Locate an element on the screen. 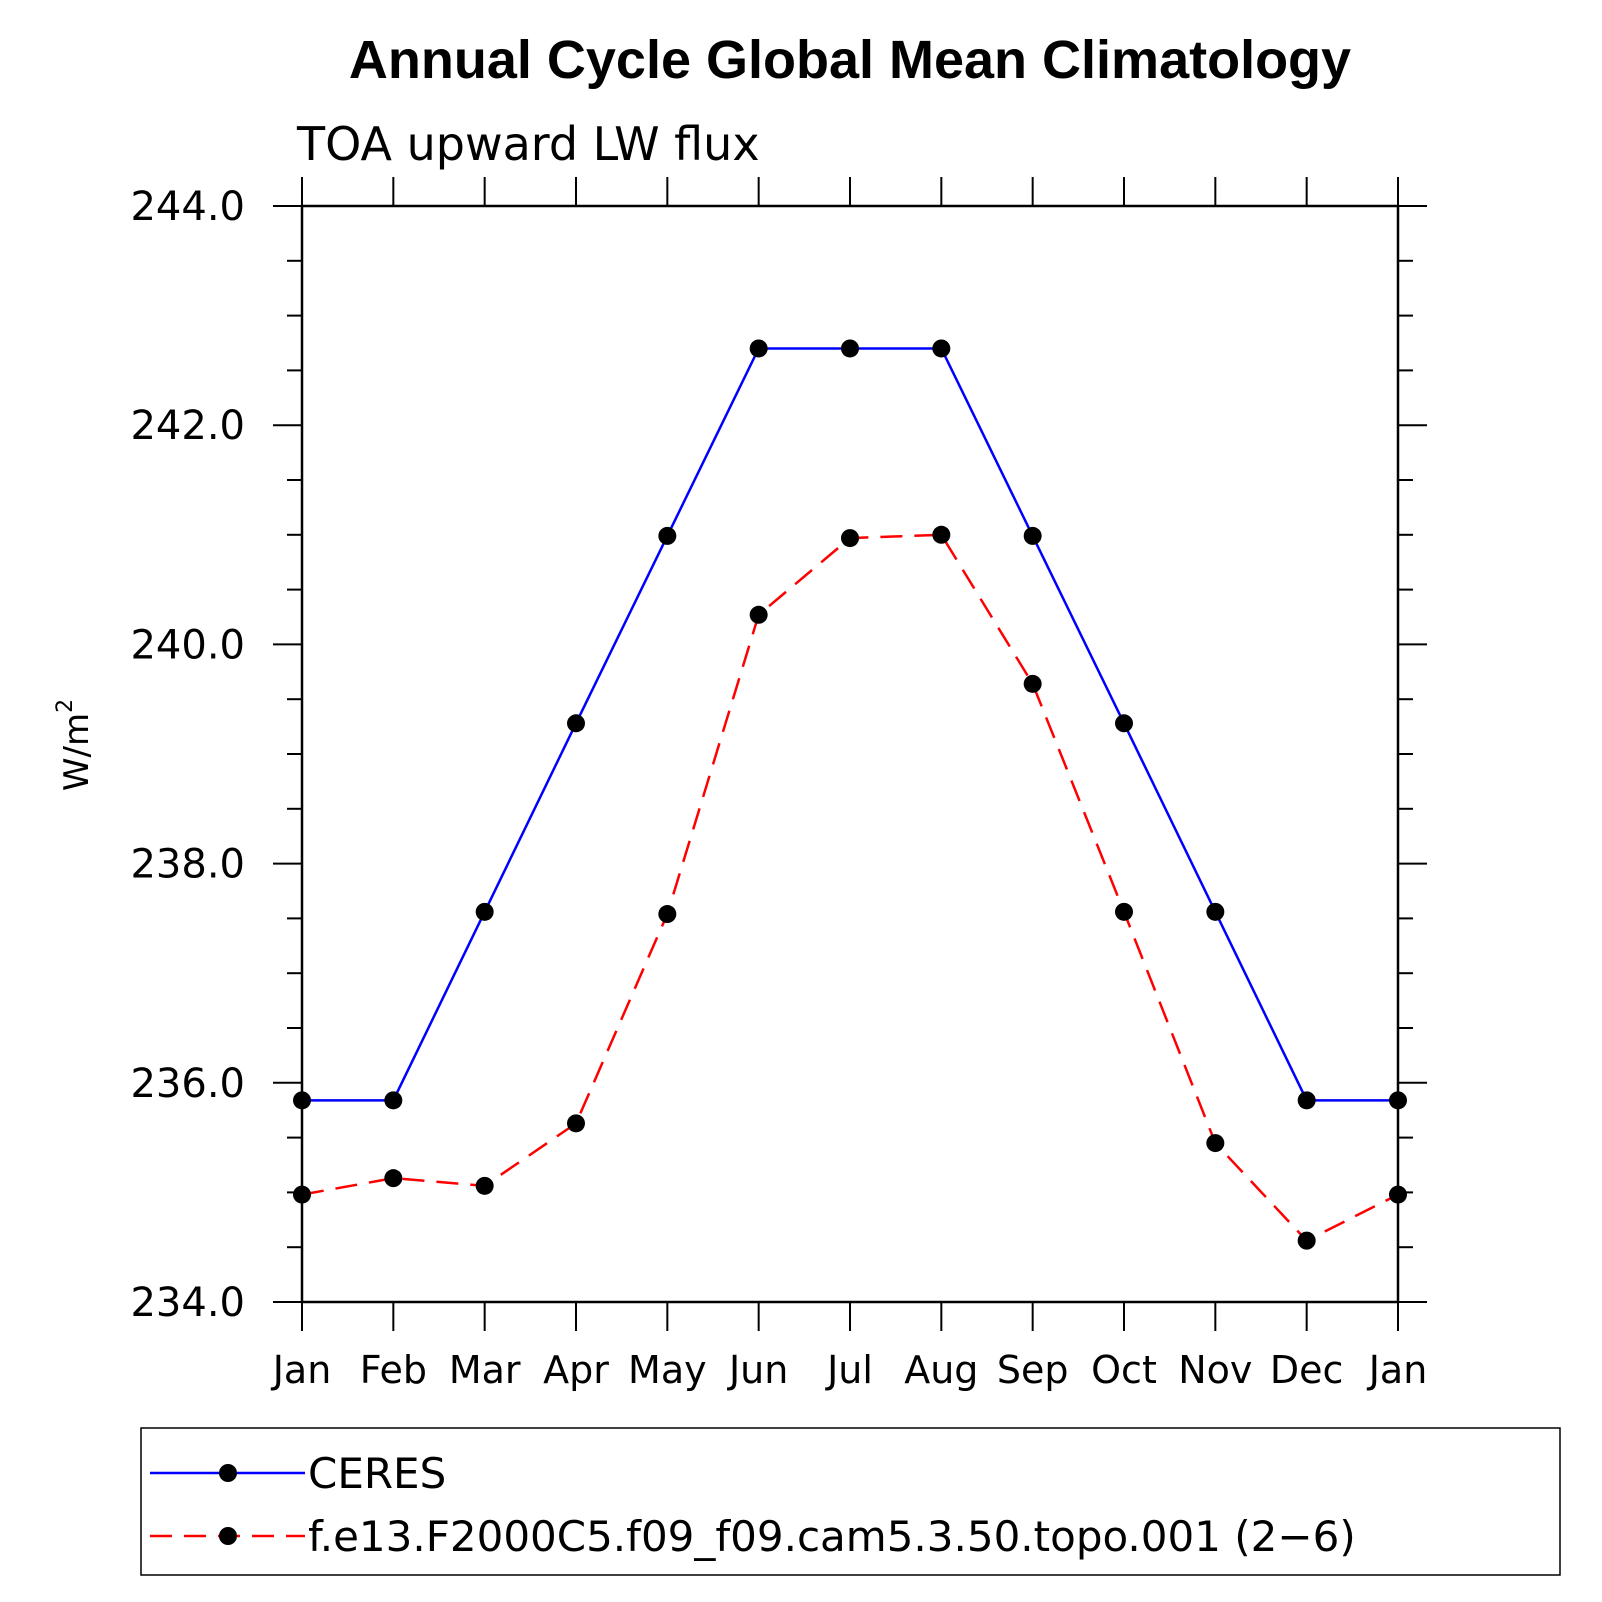 This screenshot has height=1602, width=1602. y-tick-label: 236.0 is located at coordinates (187, 1084).